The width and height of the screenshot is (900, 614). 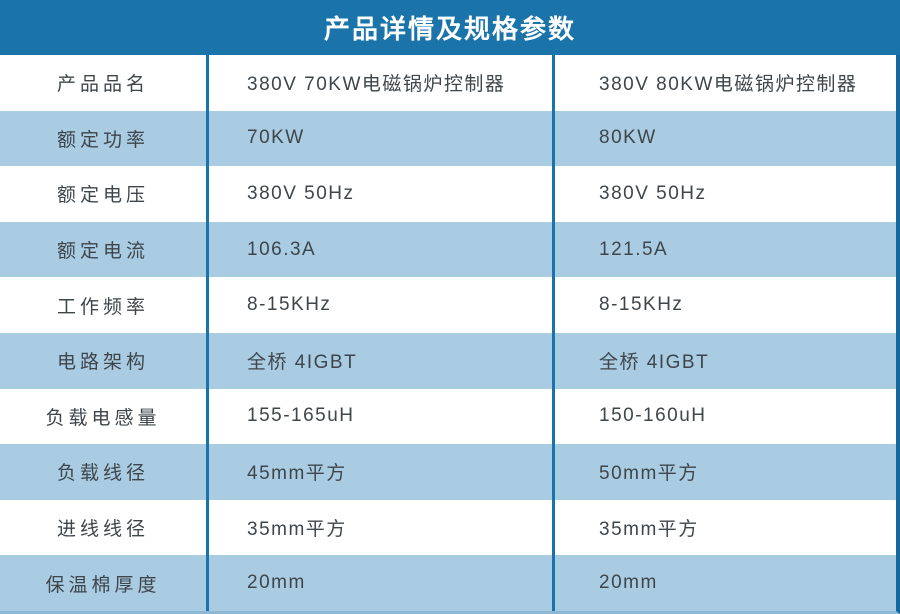 What do you see at coordinates (382, 416) in the screenshot?
I see `spec-value-70kw: 155-165uH` at bounding box center [382, 416].